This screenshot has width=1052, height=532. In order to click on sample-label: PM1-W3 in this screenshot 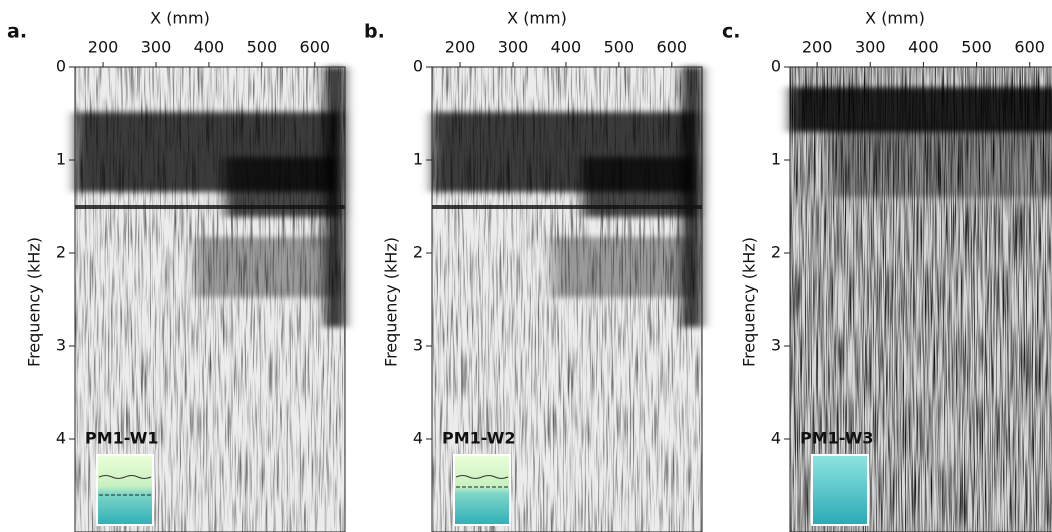, I will do `click(836, 438)`.